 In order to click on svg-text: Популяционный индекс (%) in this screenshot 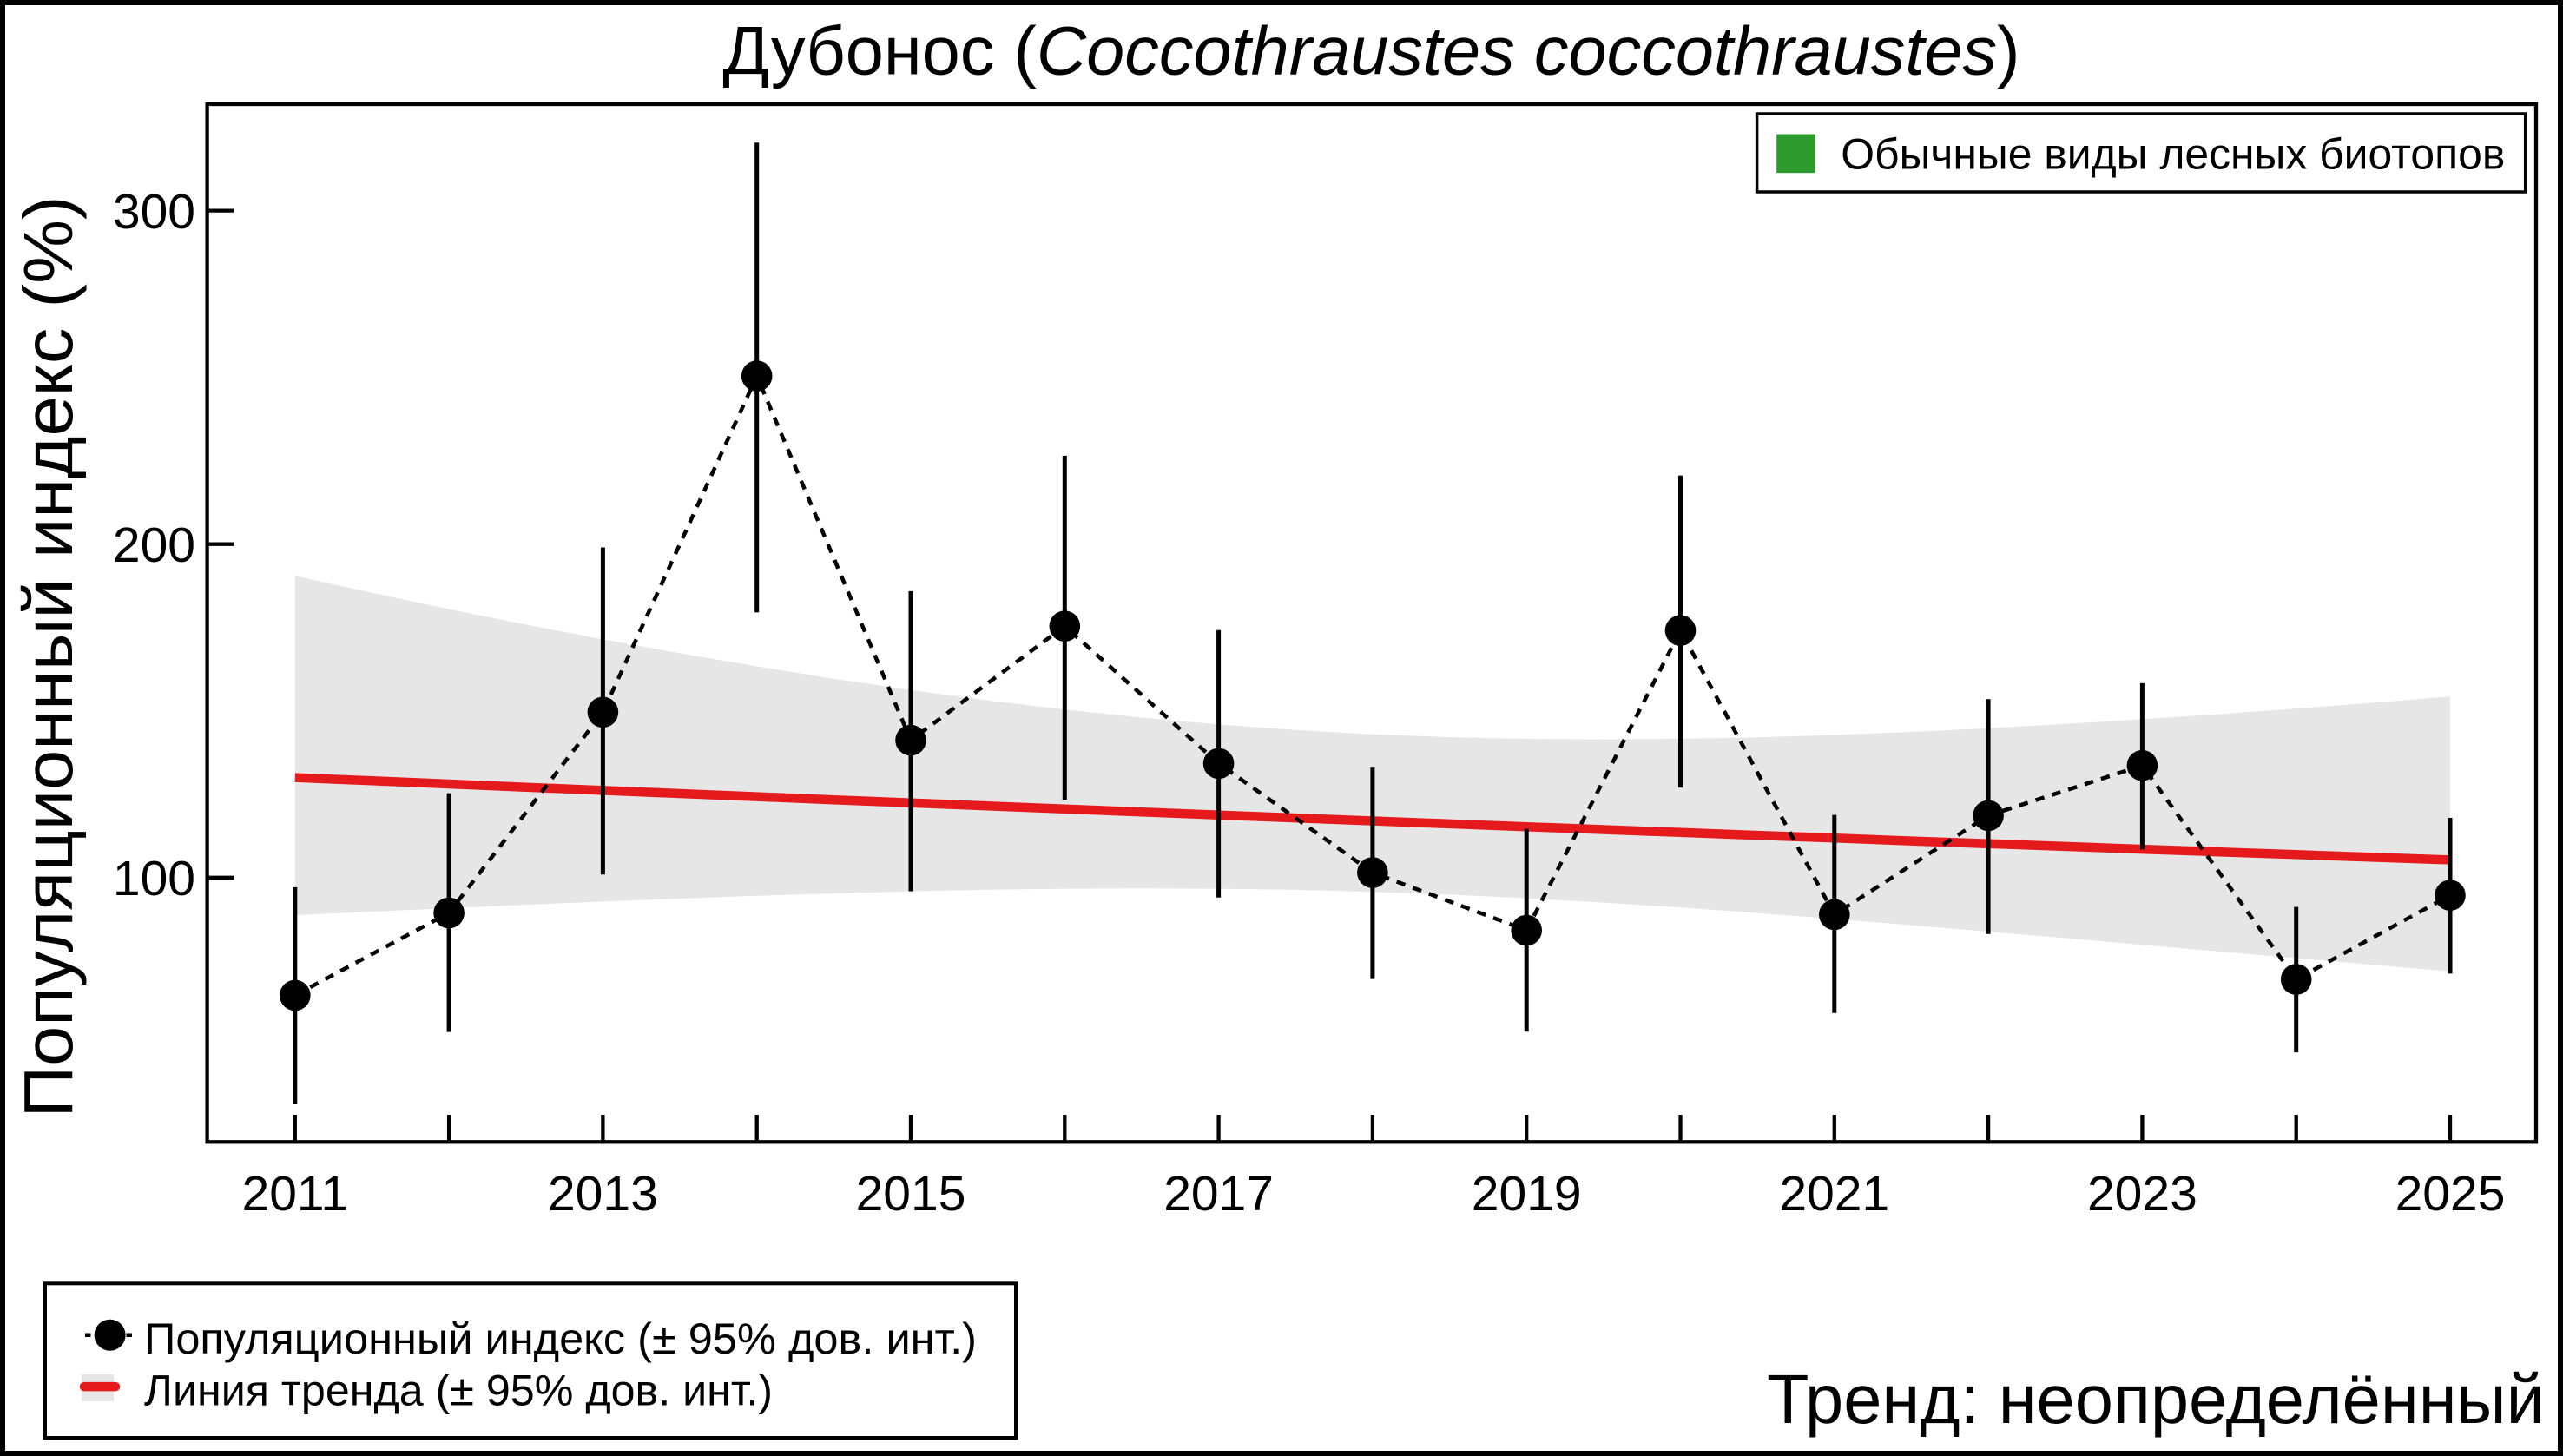, I will do `click(48, 657)`.